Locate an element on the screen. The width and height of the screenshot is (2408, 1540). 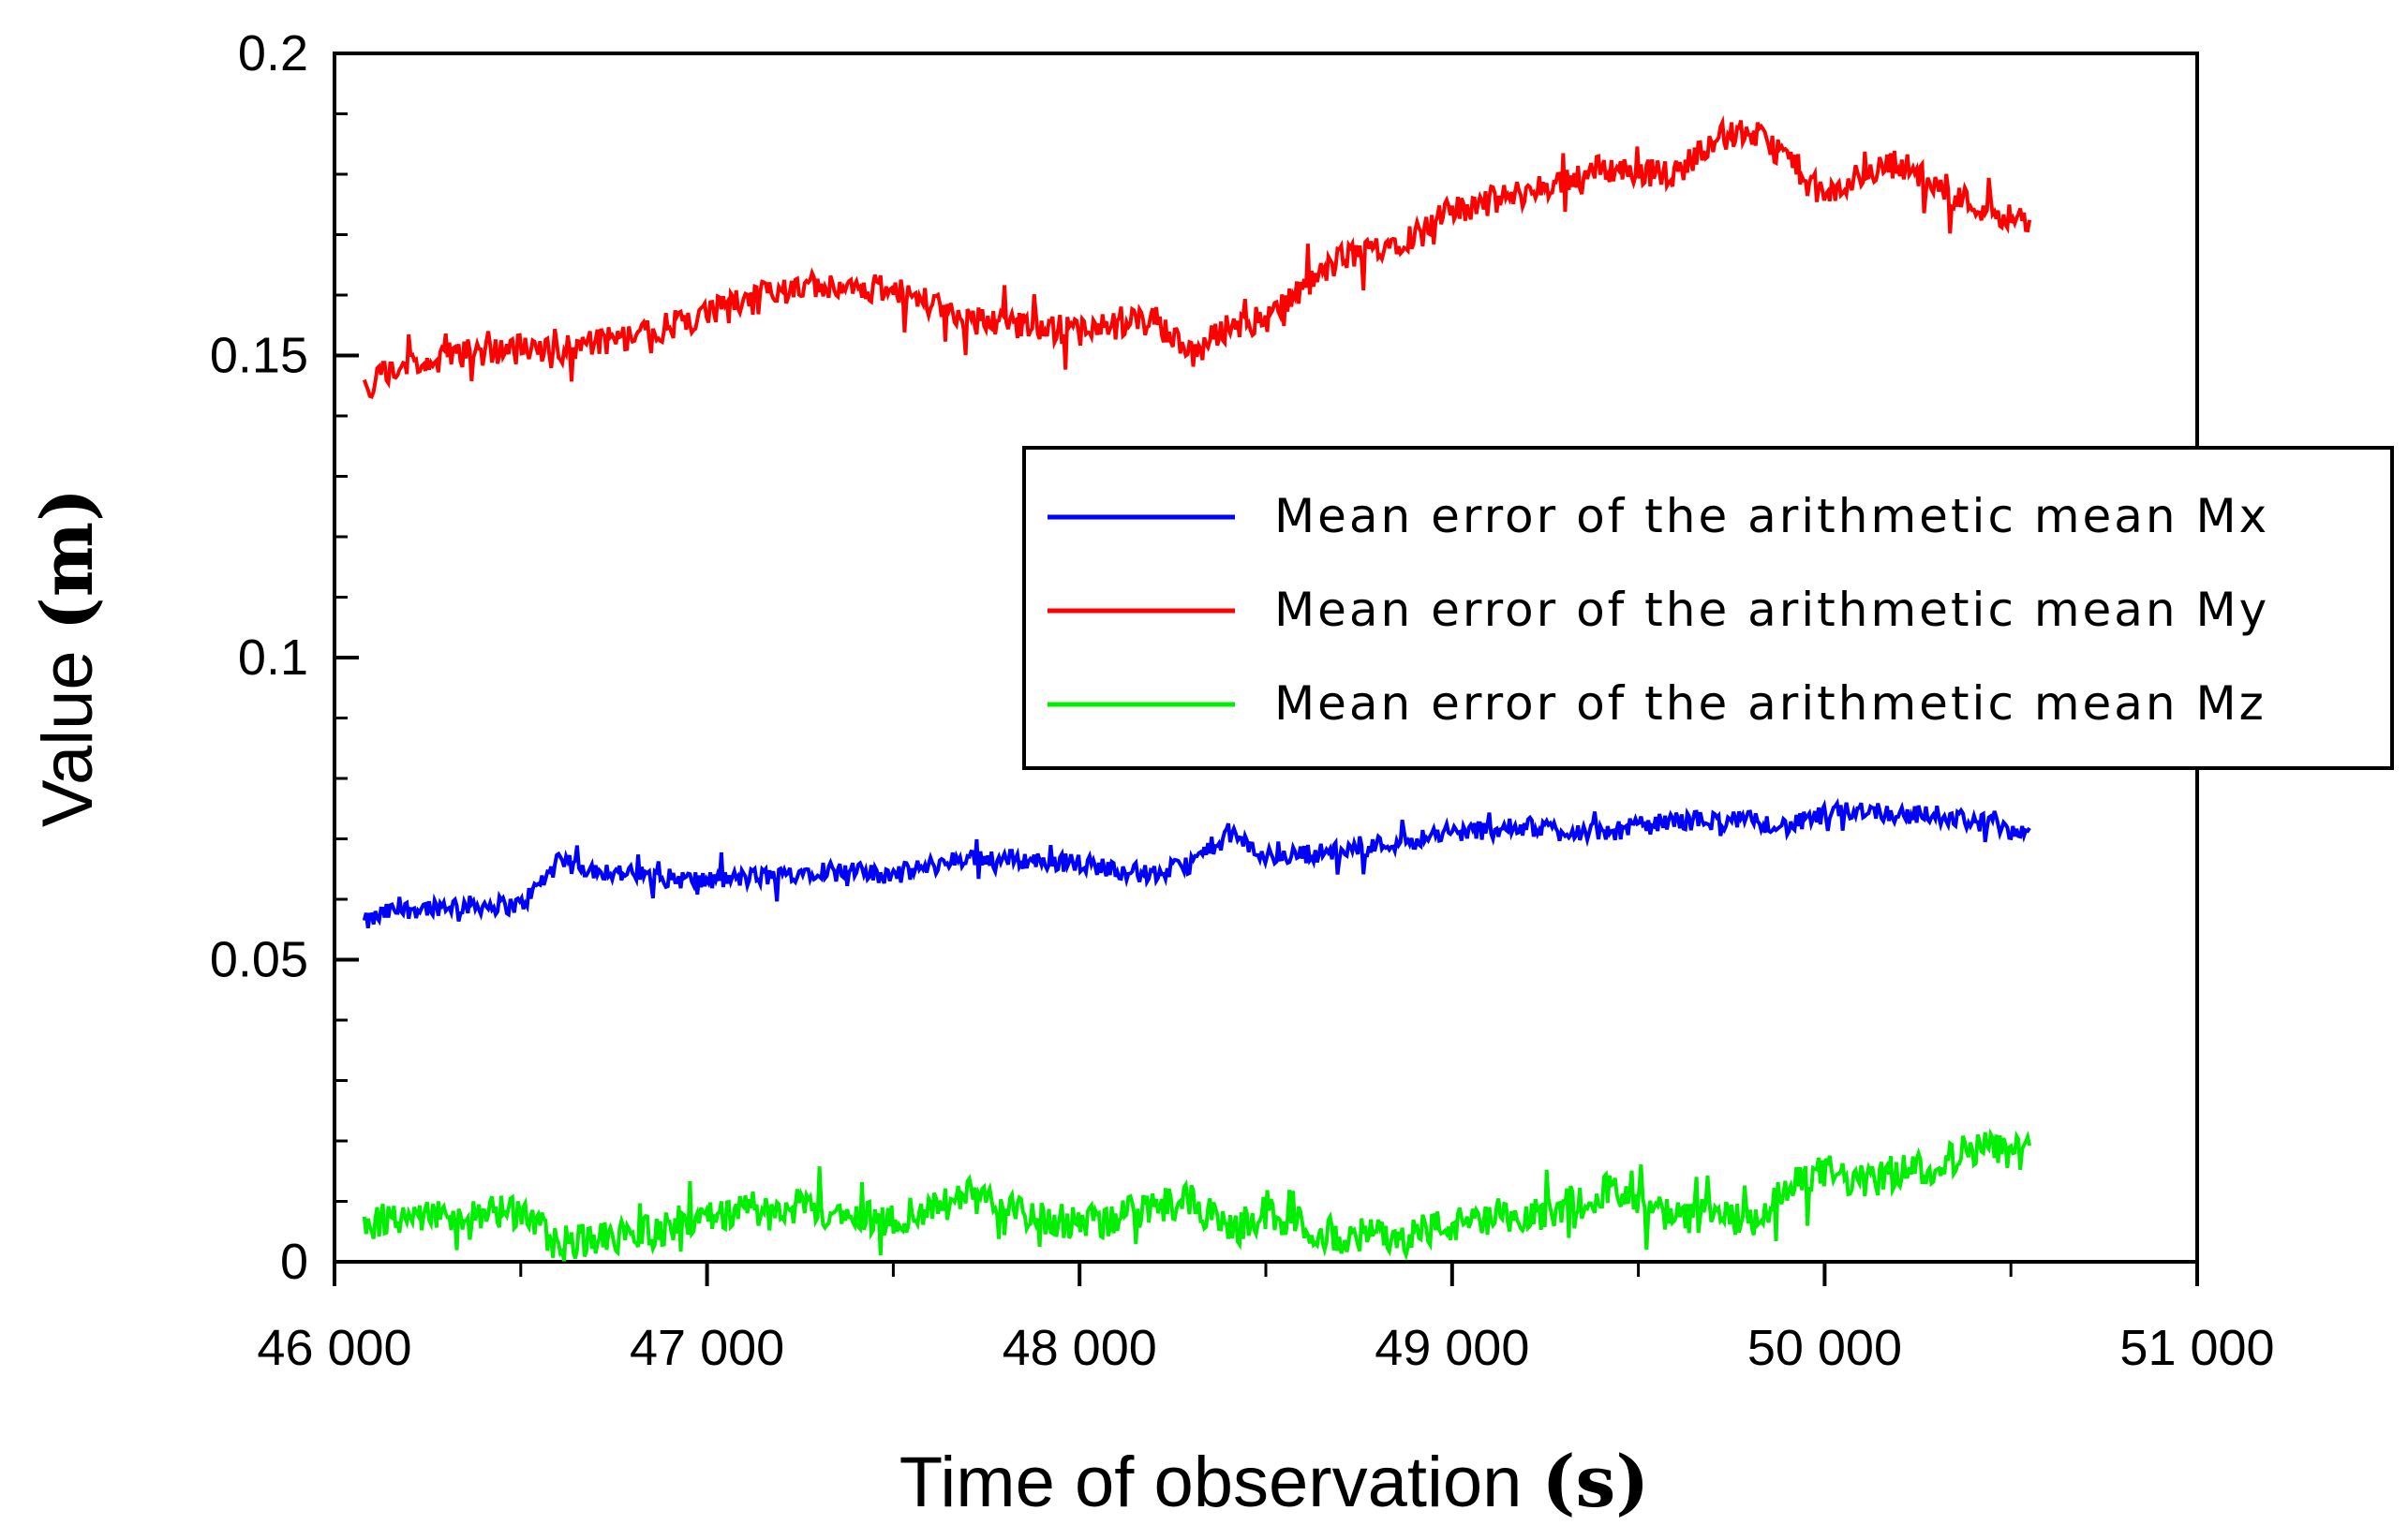
y-axis-unit: (m) is located at coordinates (67, 559).